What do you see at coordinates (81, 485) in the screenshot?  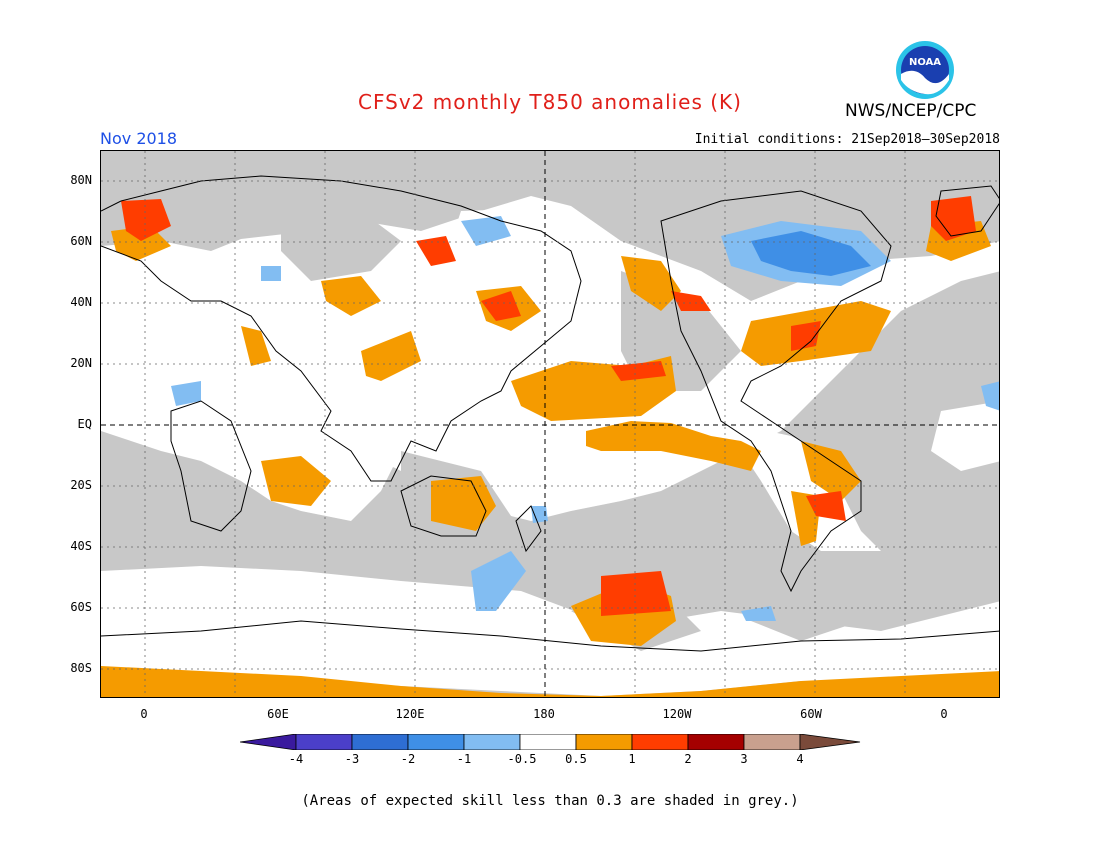 I see `lat-label: 20S` at bounding box center [81, 485].